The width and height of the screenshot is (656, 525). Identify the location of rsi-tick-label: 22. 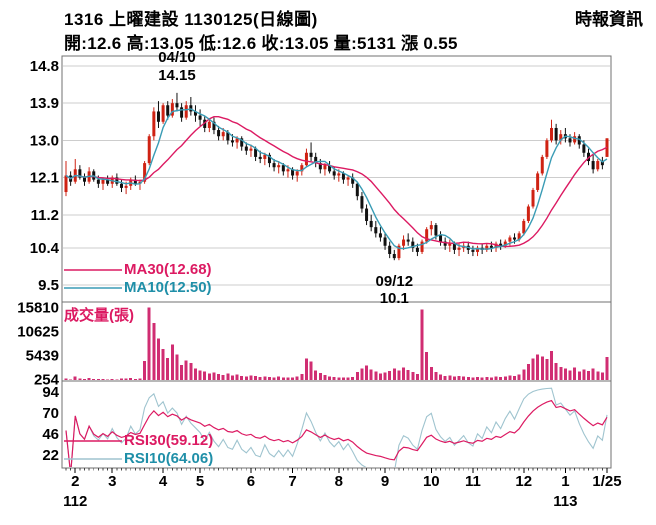
(50, 455).